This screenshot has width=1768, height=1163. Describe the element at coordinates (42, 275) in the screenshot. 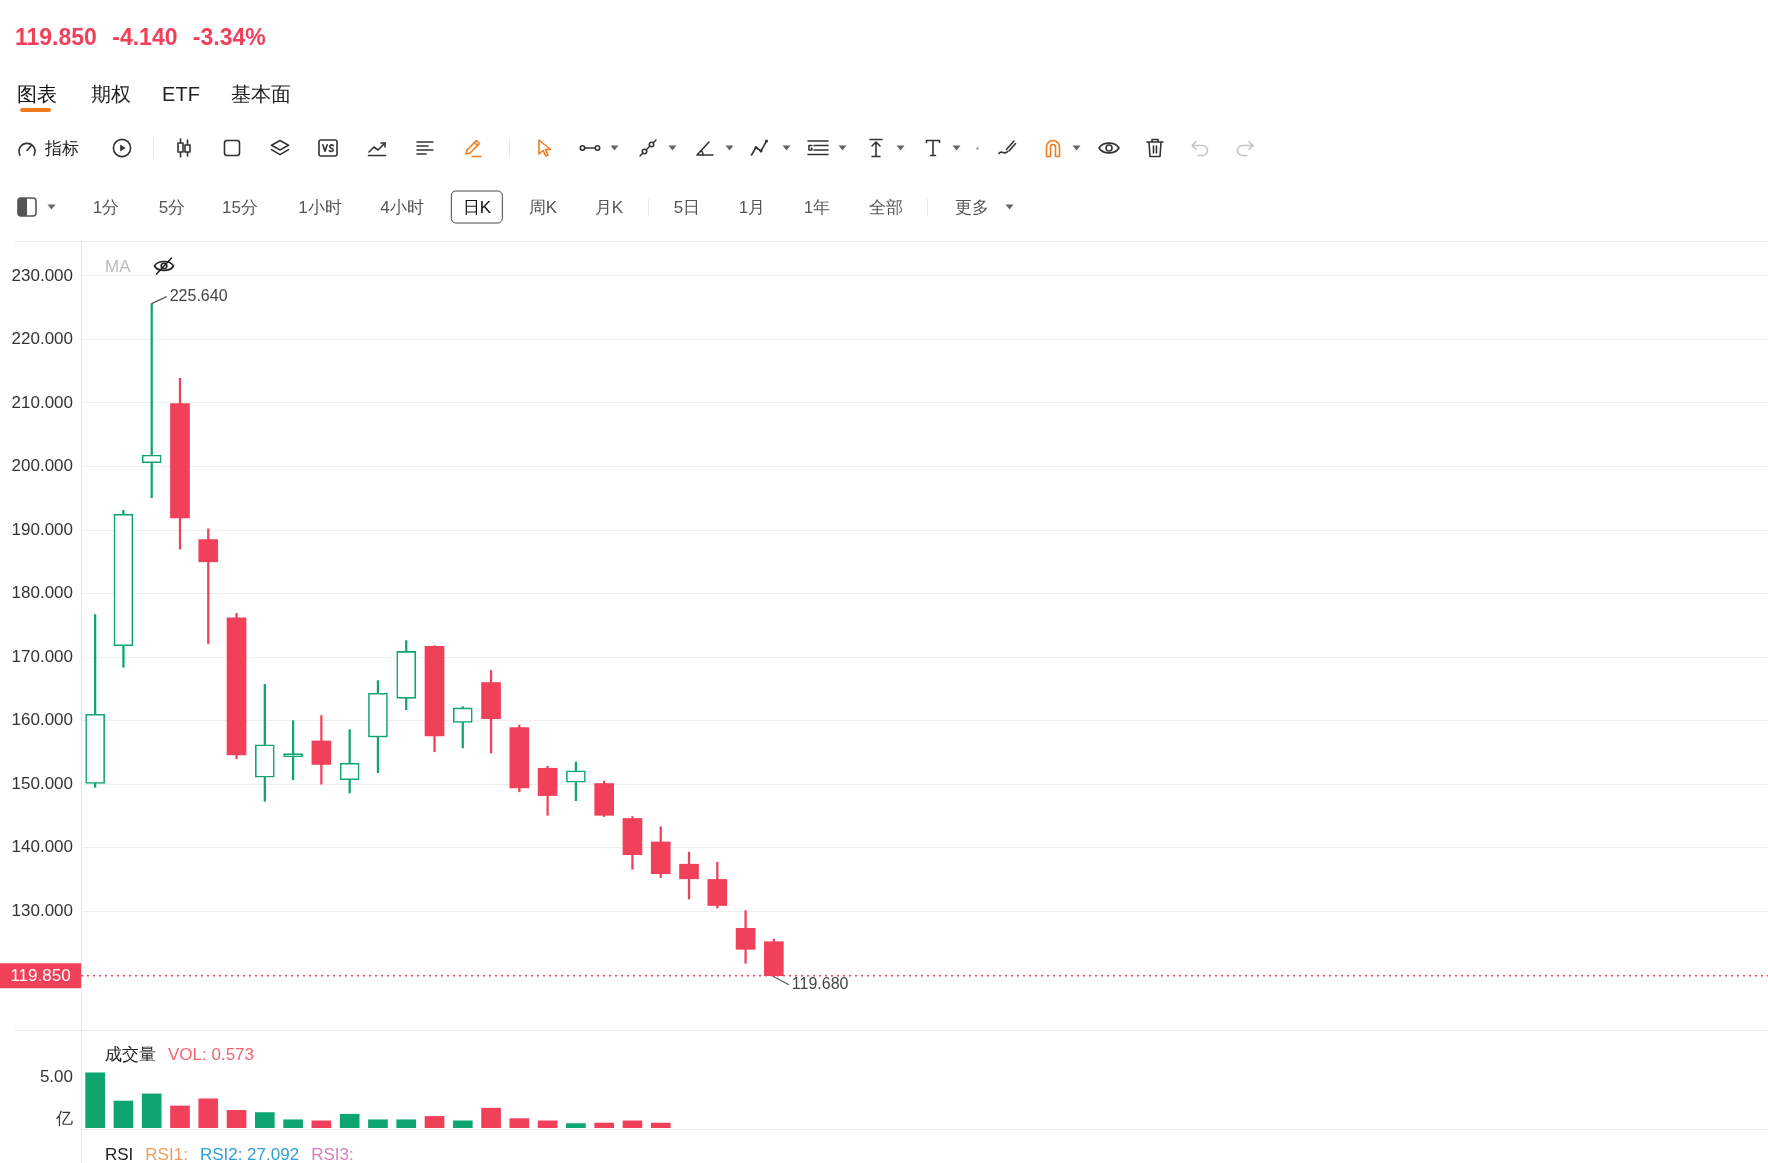

I see `y-tick-label: 230.000` at that location.